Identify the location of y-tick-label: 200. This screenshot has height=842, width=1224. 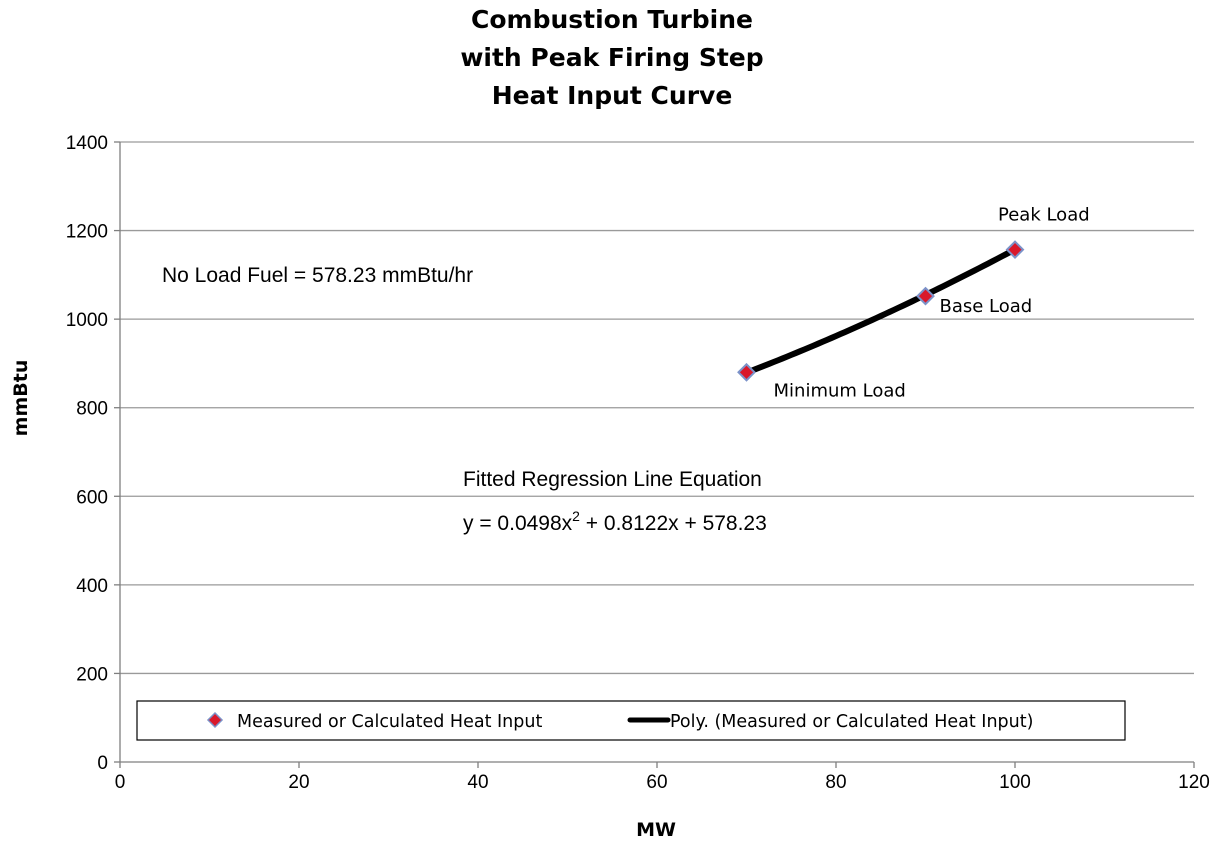
(92, 674).